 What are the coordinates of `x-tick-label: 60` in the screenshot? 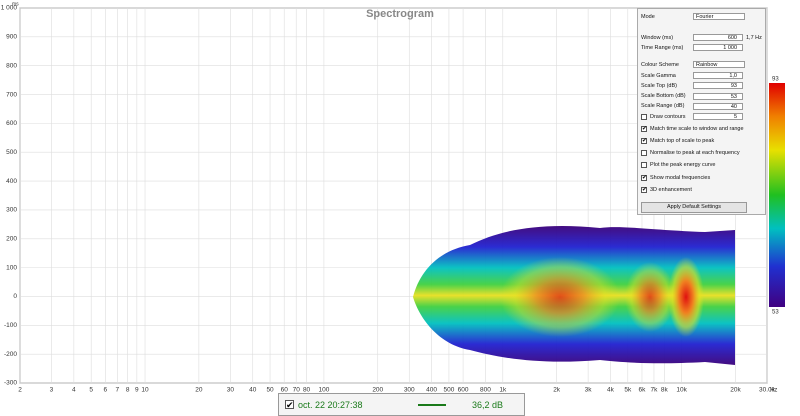 It's located at (285, 390).